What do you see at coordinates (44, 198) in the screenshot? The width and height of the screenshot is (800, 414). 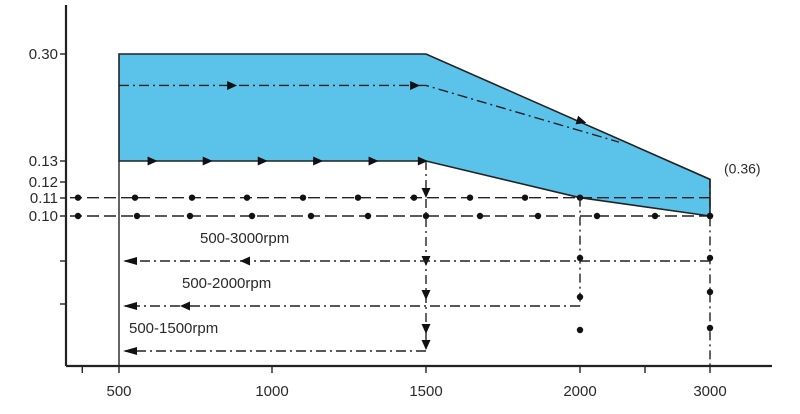 I see `y-tick-label: 0.11` at bounding box center [44, 198].